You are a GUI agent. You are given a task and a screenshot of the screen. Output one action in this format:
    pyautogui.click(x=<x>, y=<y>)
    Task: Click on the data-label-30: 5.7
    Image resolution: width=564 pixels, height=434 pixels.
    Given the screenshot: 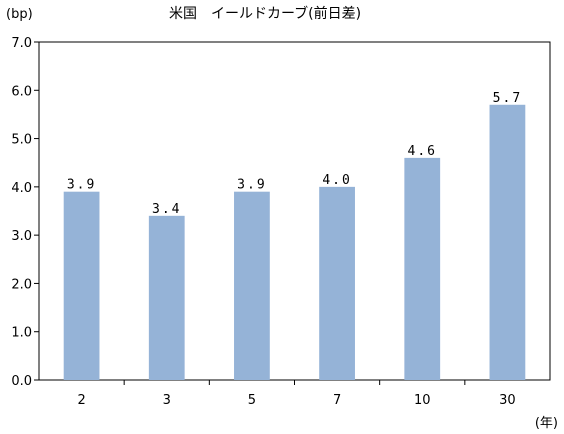 What is the action you would take?
    pyautogui.click(x=507, y=98)
    